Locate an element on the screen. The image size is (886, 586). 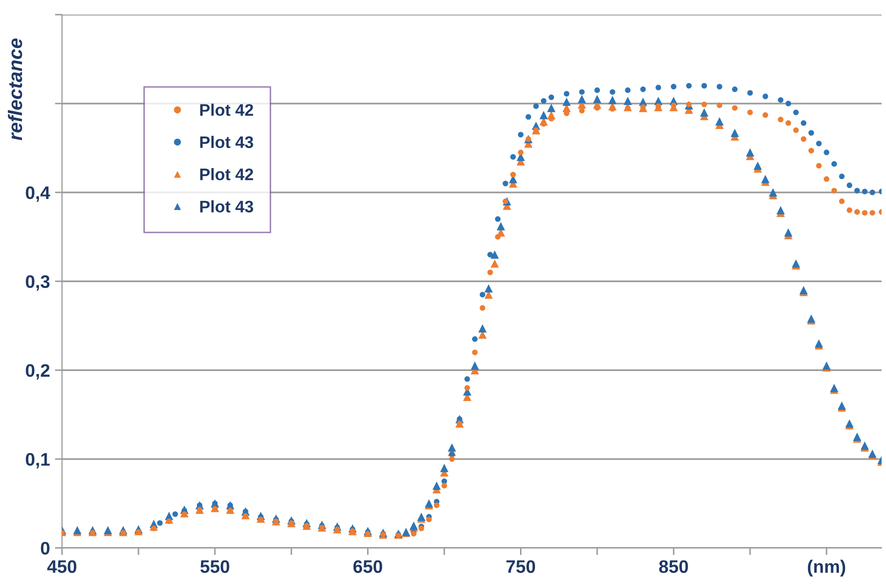
y-axis-title: reflectance is located at coordinates (15, 89).